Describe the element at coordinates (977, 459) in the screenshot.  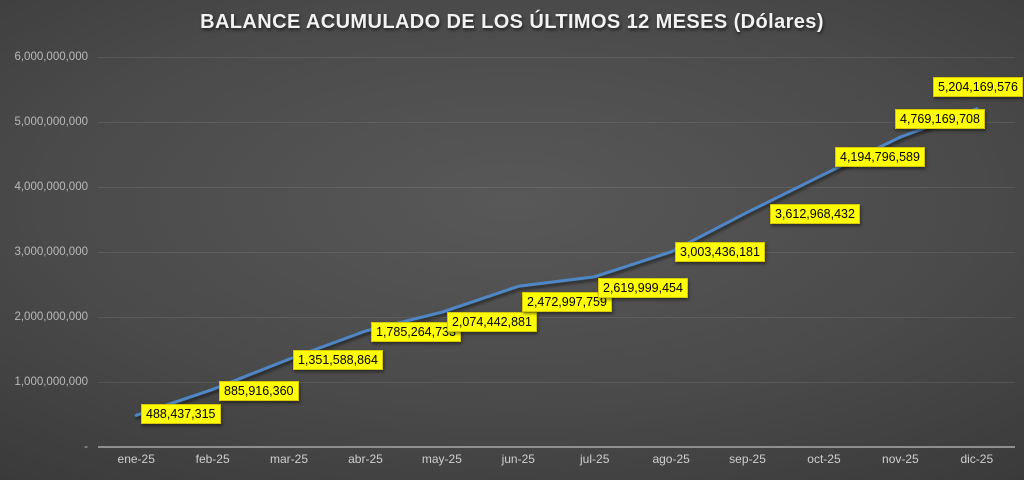
I see `x-tick-label: dic-25` at that location.